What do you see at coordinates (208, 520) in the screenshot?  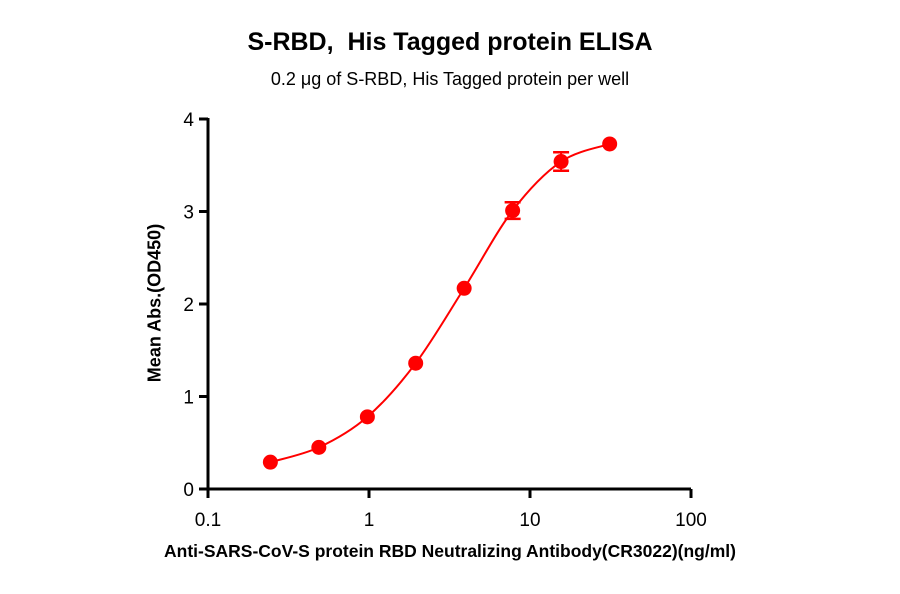 I see `x-tick-label: 0.1` at bounding box center [208, 520].